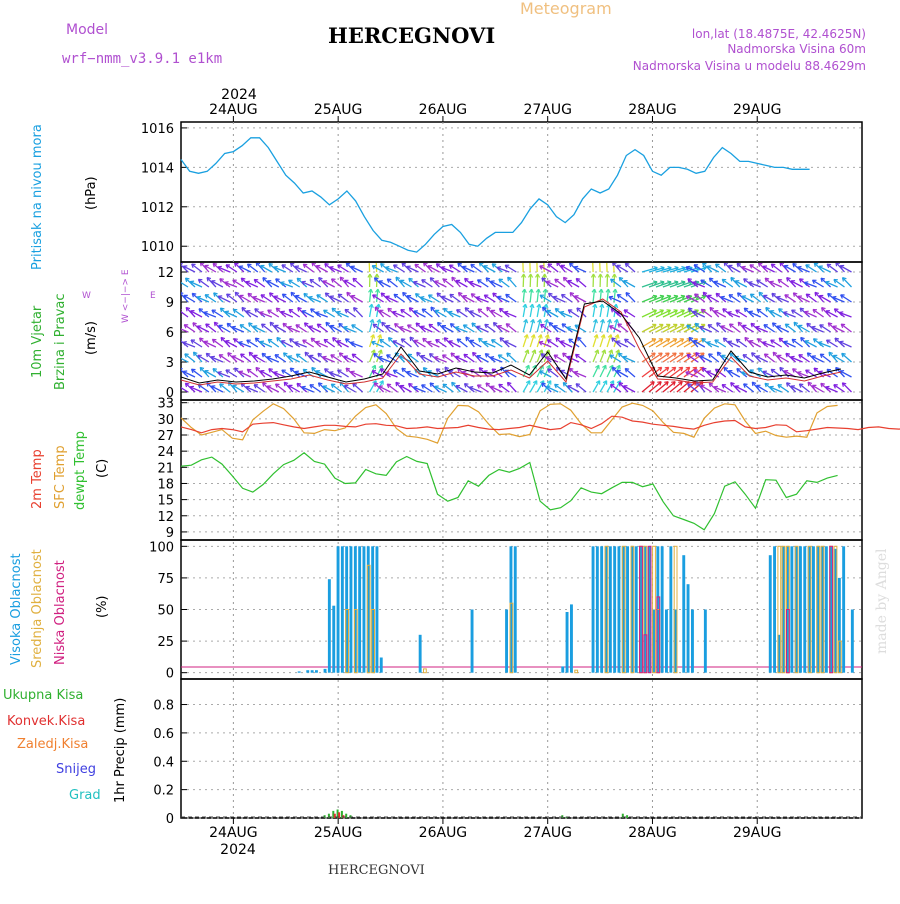 The height and width of the screenshot is (904, 900). Describe the element at coordinates (157, 208) in the screenshot. I see `y-tick-label: 1012` at that location.